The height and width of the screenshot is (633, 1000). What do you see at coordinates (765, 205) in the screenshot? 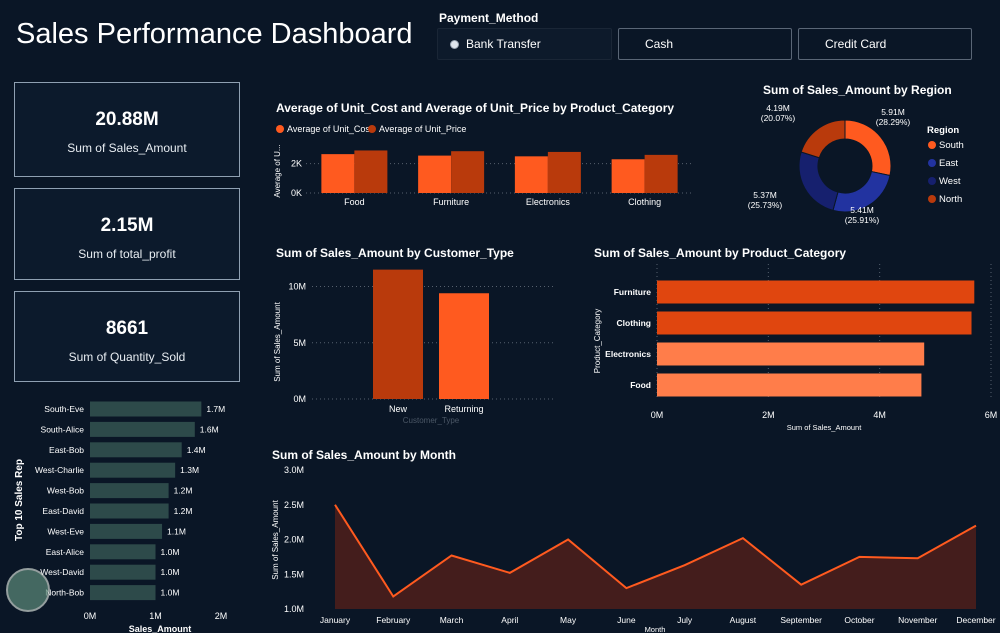
I see `slice-pct-label: (25.73%)` at bounding box center [765, 205].